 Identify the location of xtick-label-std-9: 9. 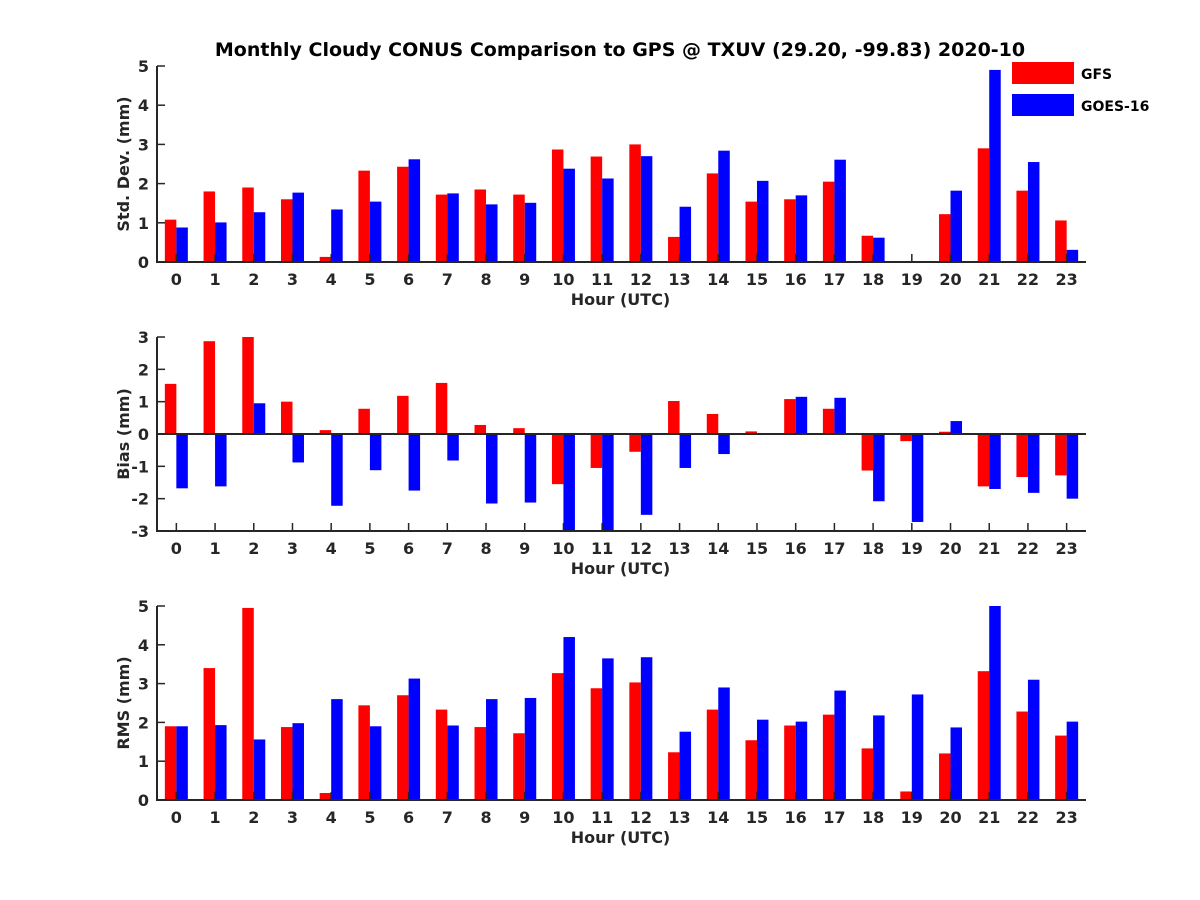
(524, 279).